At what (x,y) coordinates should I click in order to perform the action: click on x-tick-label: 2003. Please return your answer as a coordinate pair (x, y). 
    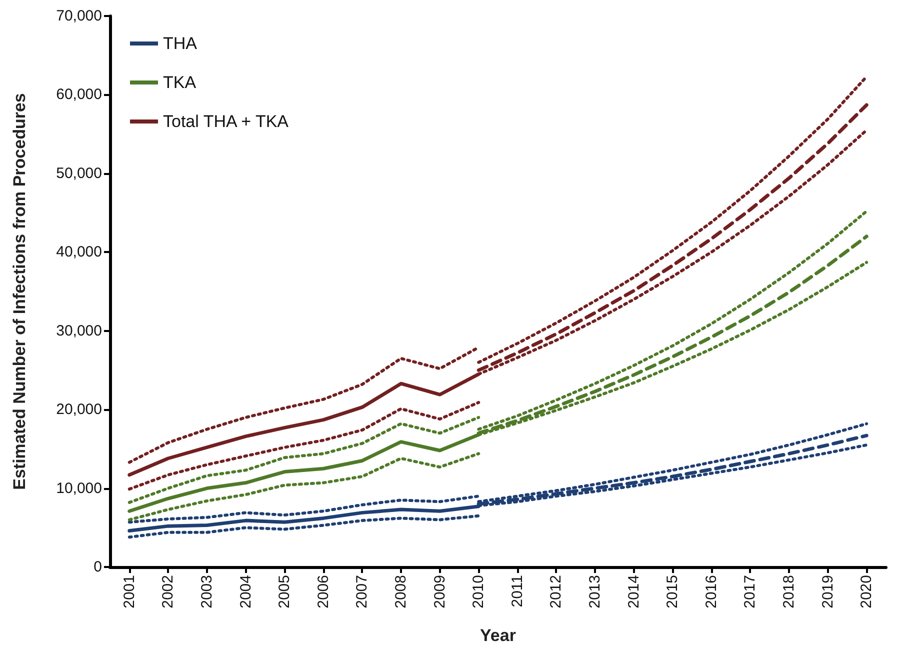
    Looking at the image, I should click on (207, 591).